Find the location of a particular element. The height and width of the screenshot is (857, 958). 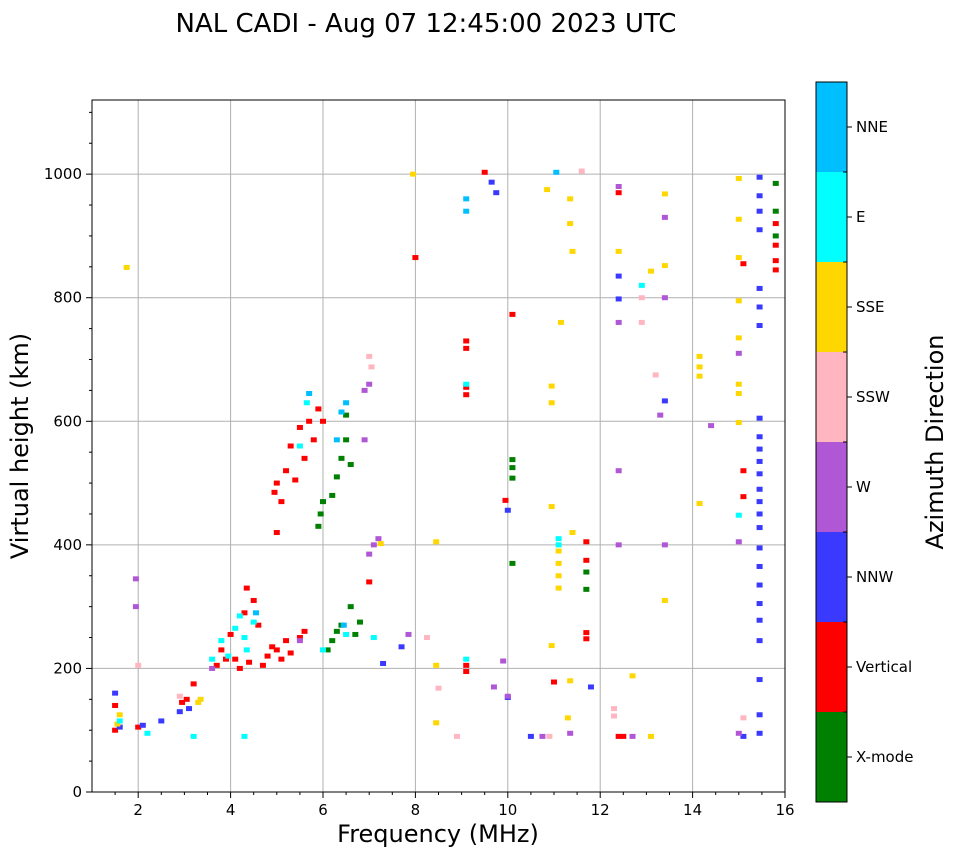

colorbar-frame is located at coordinates (831, 442).